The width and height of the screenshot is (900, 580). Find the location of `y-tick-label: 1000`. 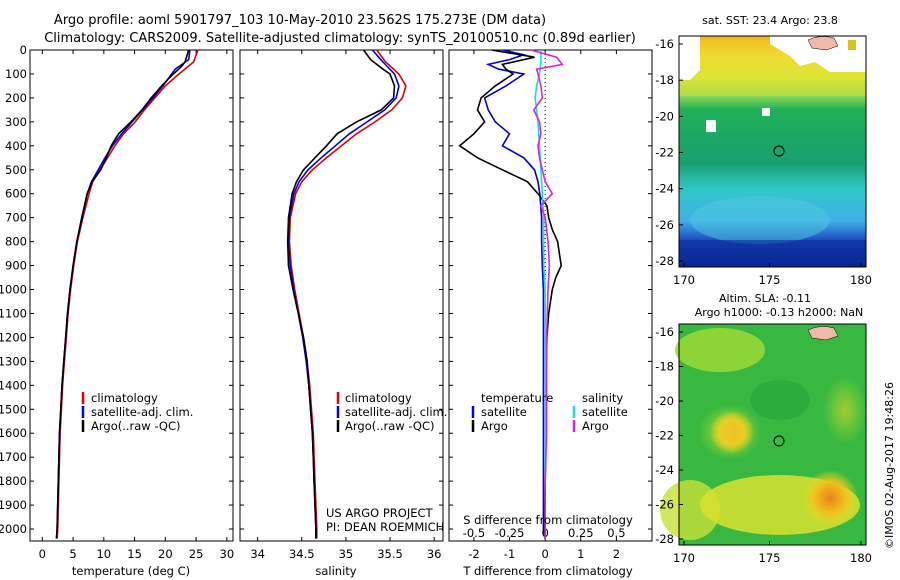

y-tick-label: 1000 is located at coordinates (13, 290).